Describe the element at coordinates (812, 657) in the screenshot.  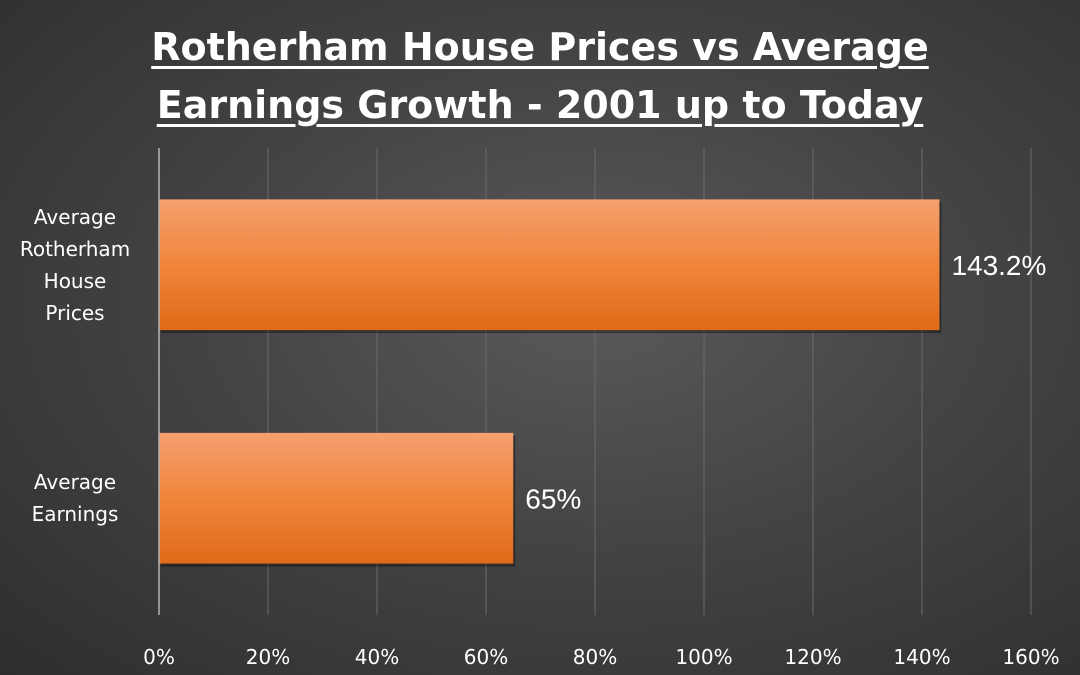
I see `x-tick-label: 120%` at that location.